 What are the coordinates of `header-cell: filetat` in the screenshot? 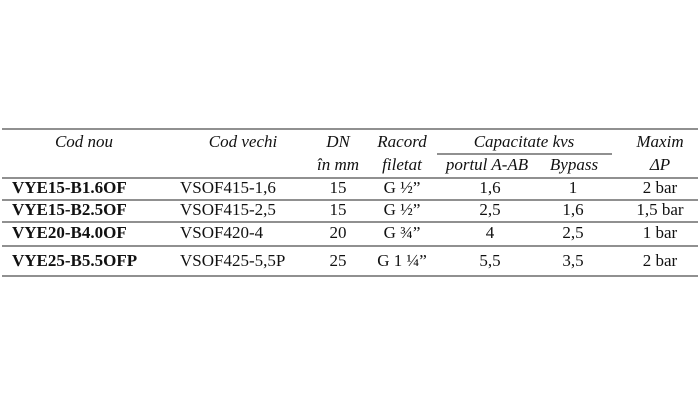 It's located at (402, 164).